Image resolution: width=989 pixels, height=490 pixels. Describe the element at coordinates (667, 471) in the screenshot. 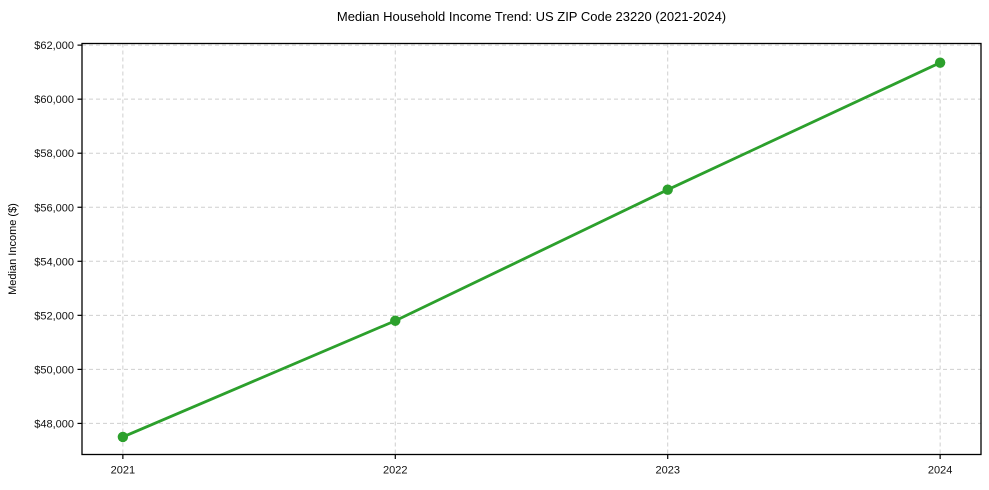

I see `x-tick-label: 2023` at that location.